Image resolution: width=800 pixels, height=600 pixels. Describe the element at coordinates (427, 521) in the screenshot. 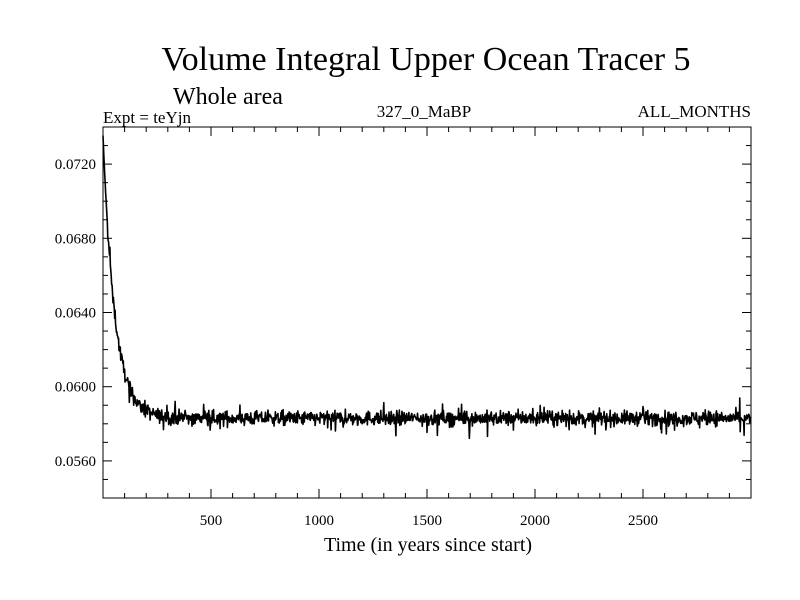

I see `x-tick-label: 1500` at that location.